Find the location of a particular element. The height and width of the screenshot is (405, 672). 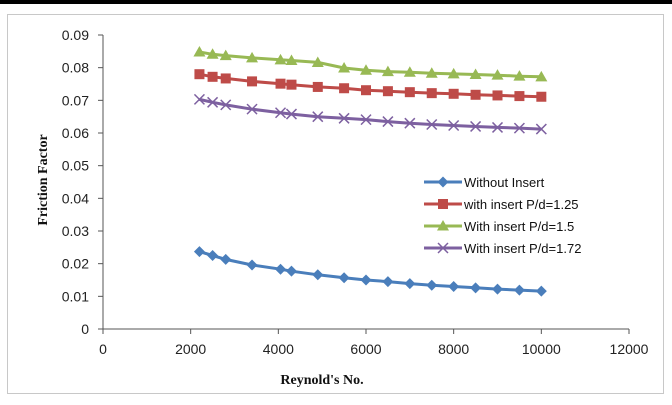

y-axis-label: Friction Factor is located at coordinates (43, 179).